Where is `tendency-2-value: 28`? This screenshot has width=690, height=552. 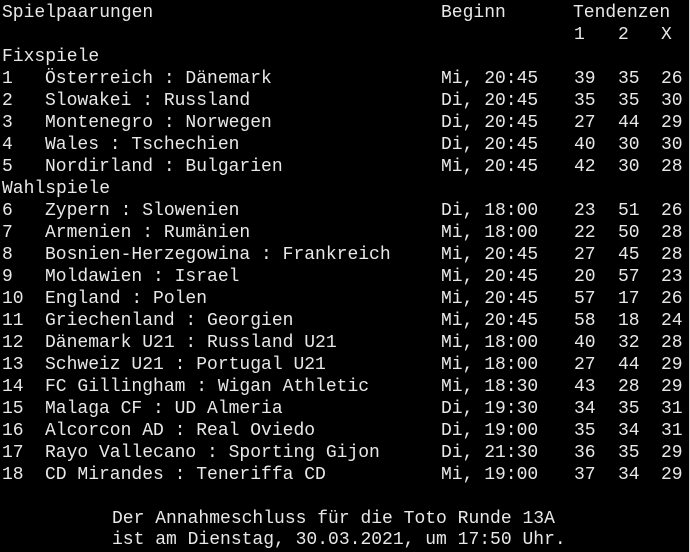 tendency-2-value: 28 is located at coordinates (629, 387).